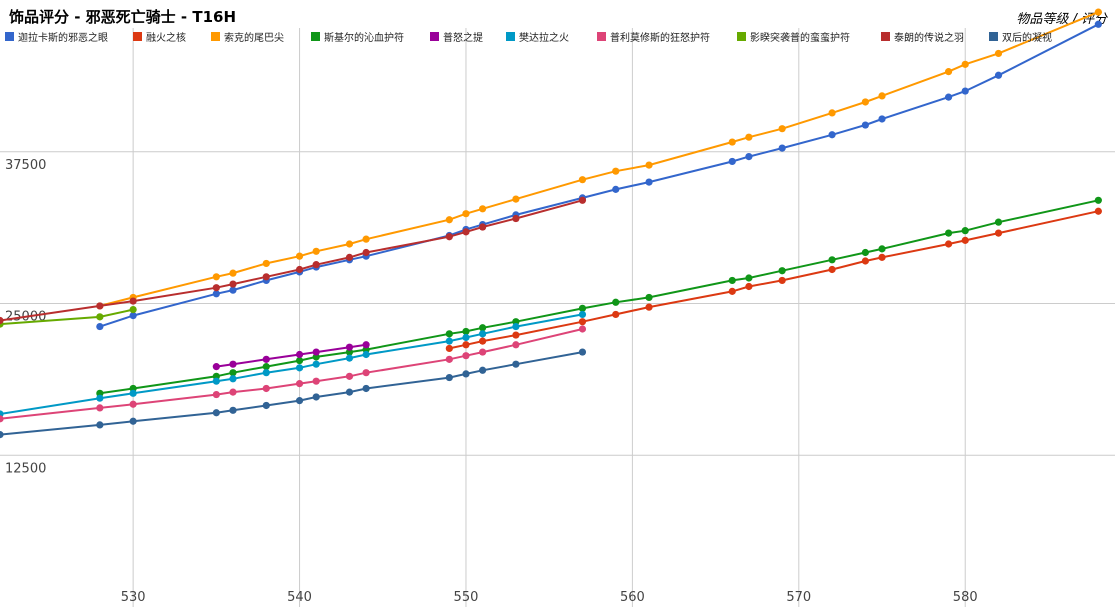 The width and height of the screenshot is (1115, 607). Describe the element at coordinates (632, 597) in the screenshot. I see `x-tick-label: 560` at that location.